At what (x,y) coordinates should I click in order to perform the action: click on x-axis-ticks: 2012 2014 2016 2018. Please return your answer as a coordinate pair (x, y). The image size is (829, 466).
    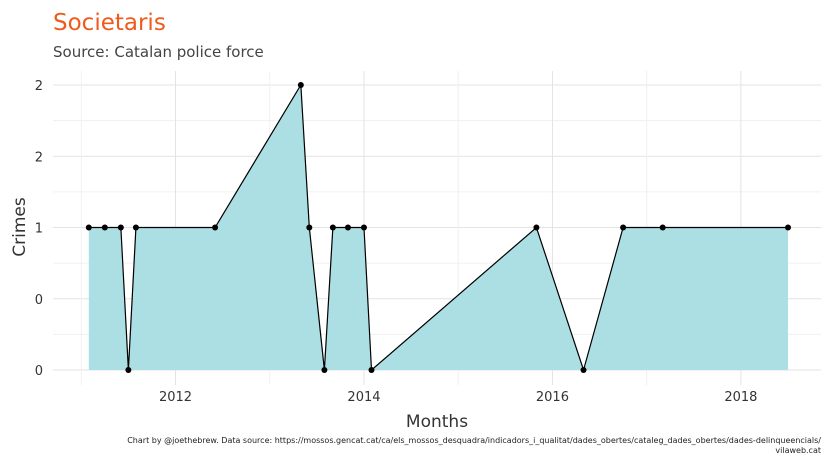
    Looking at the image, I should click on (458, 397).